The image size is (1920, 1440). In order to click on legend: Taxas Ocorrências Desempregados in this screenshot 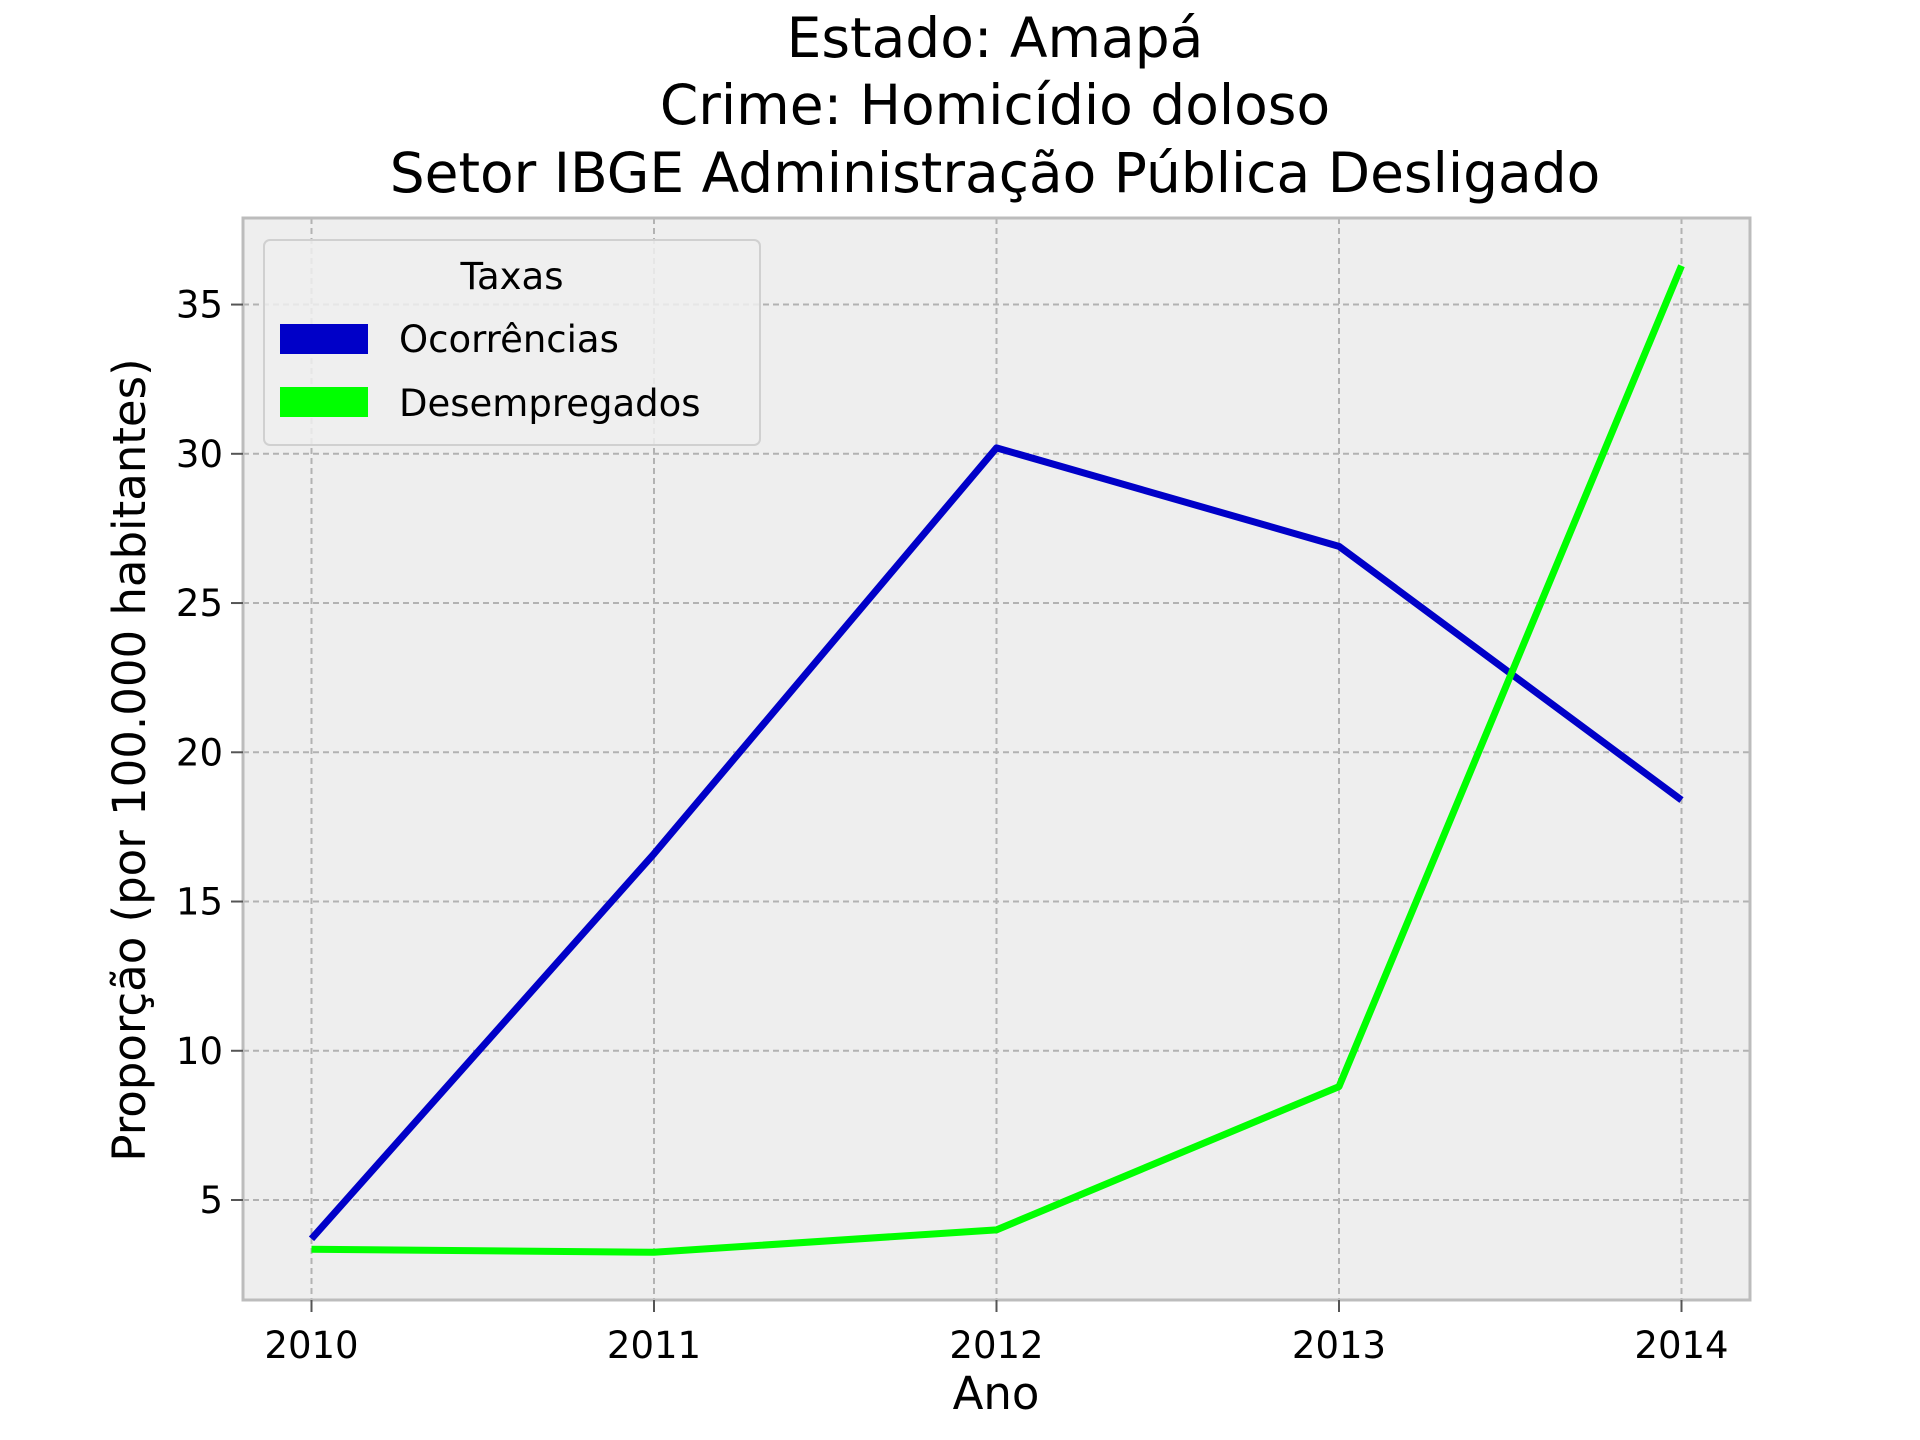, I will do `click(512, 342)`.